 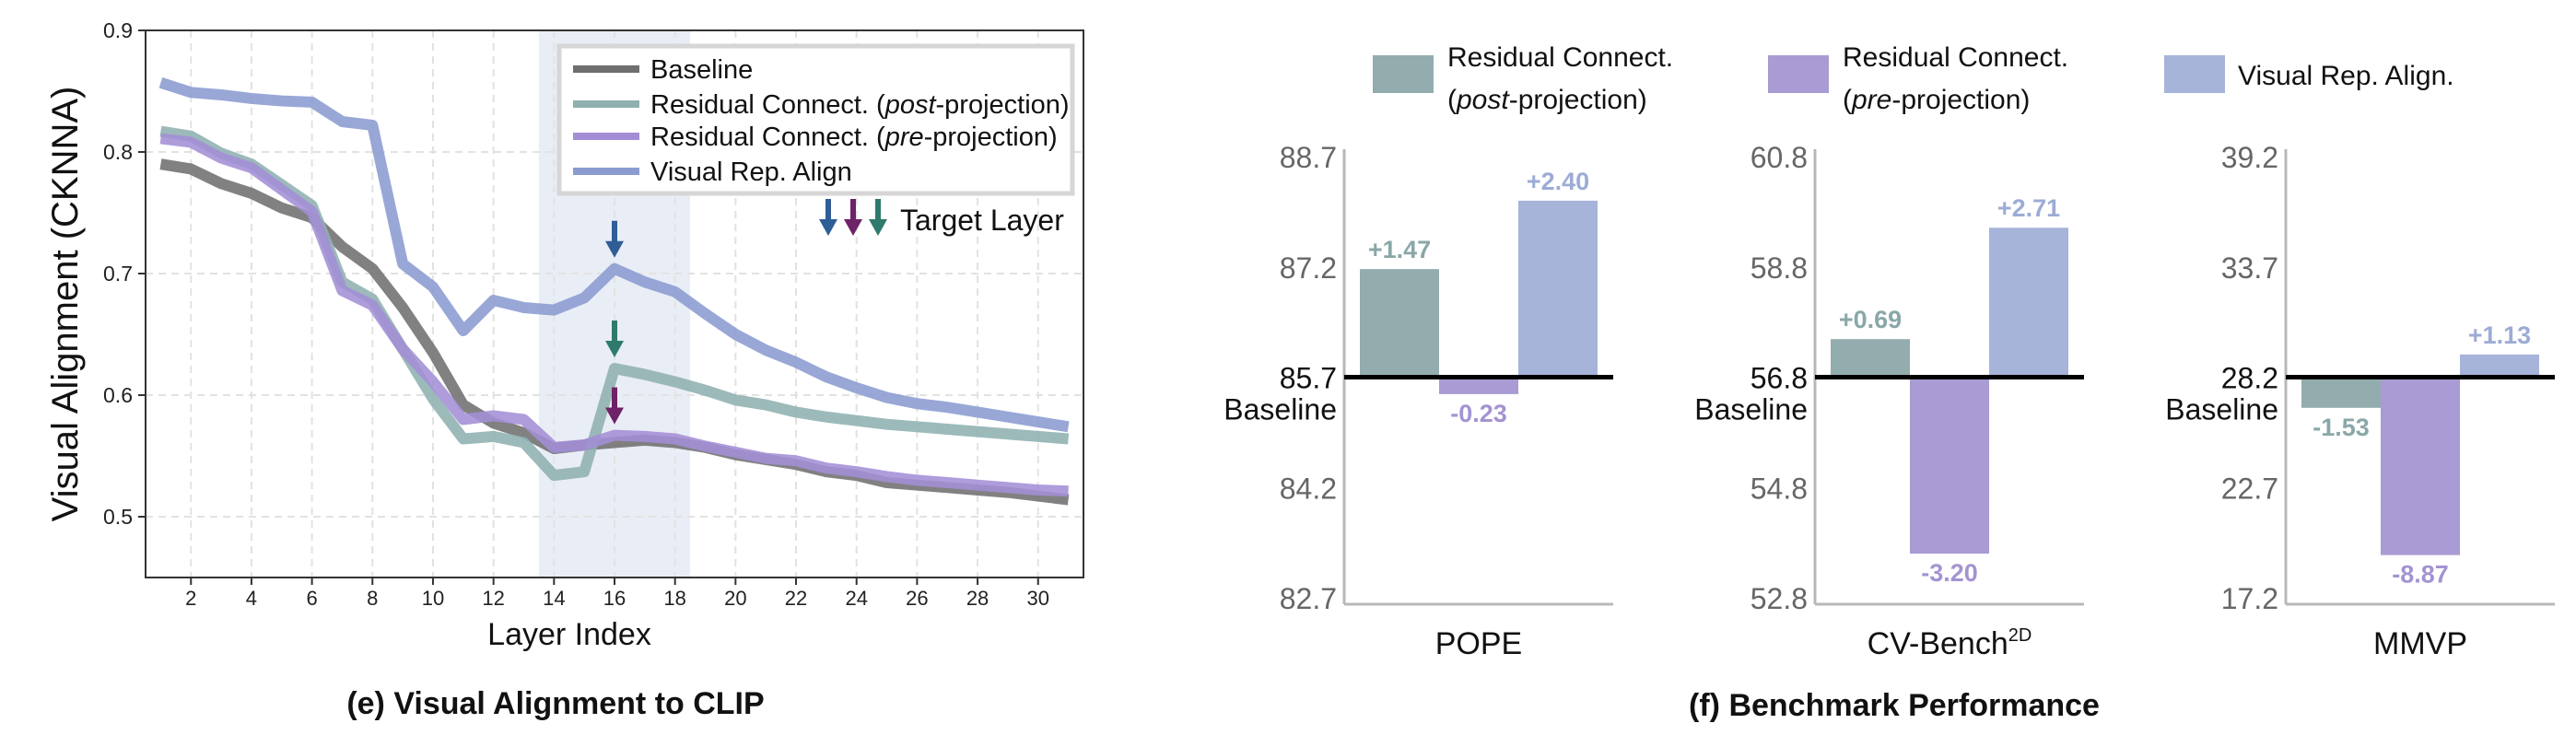 I want to click on legend-arrow-post, so click(x=878, y=217).